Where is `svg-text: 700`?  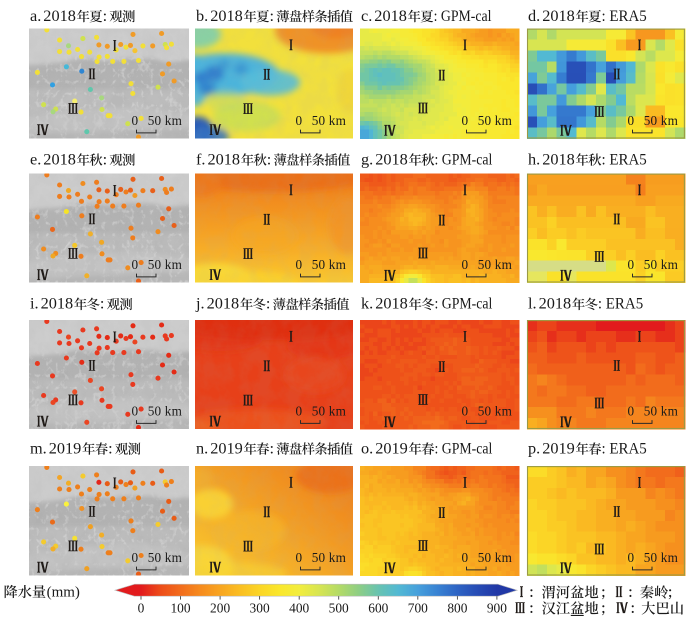
svg-text: 700 is located at coordinates (418, 608).